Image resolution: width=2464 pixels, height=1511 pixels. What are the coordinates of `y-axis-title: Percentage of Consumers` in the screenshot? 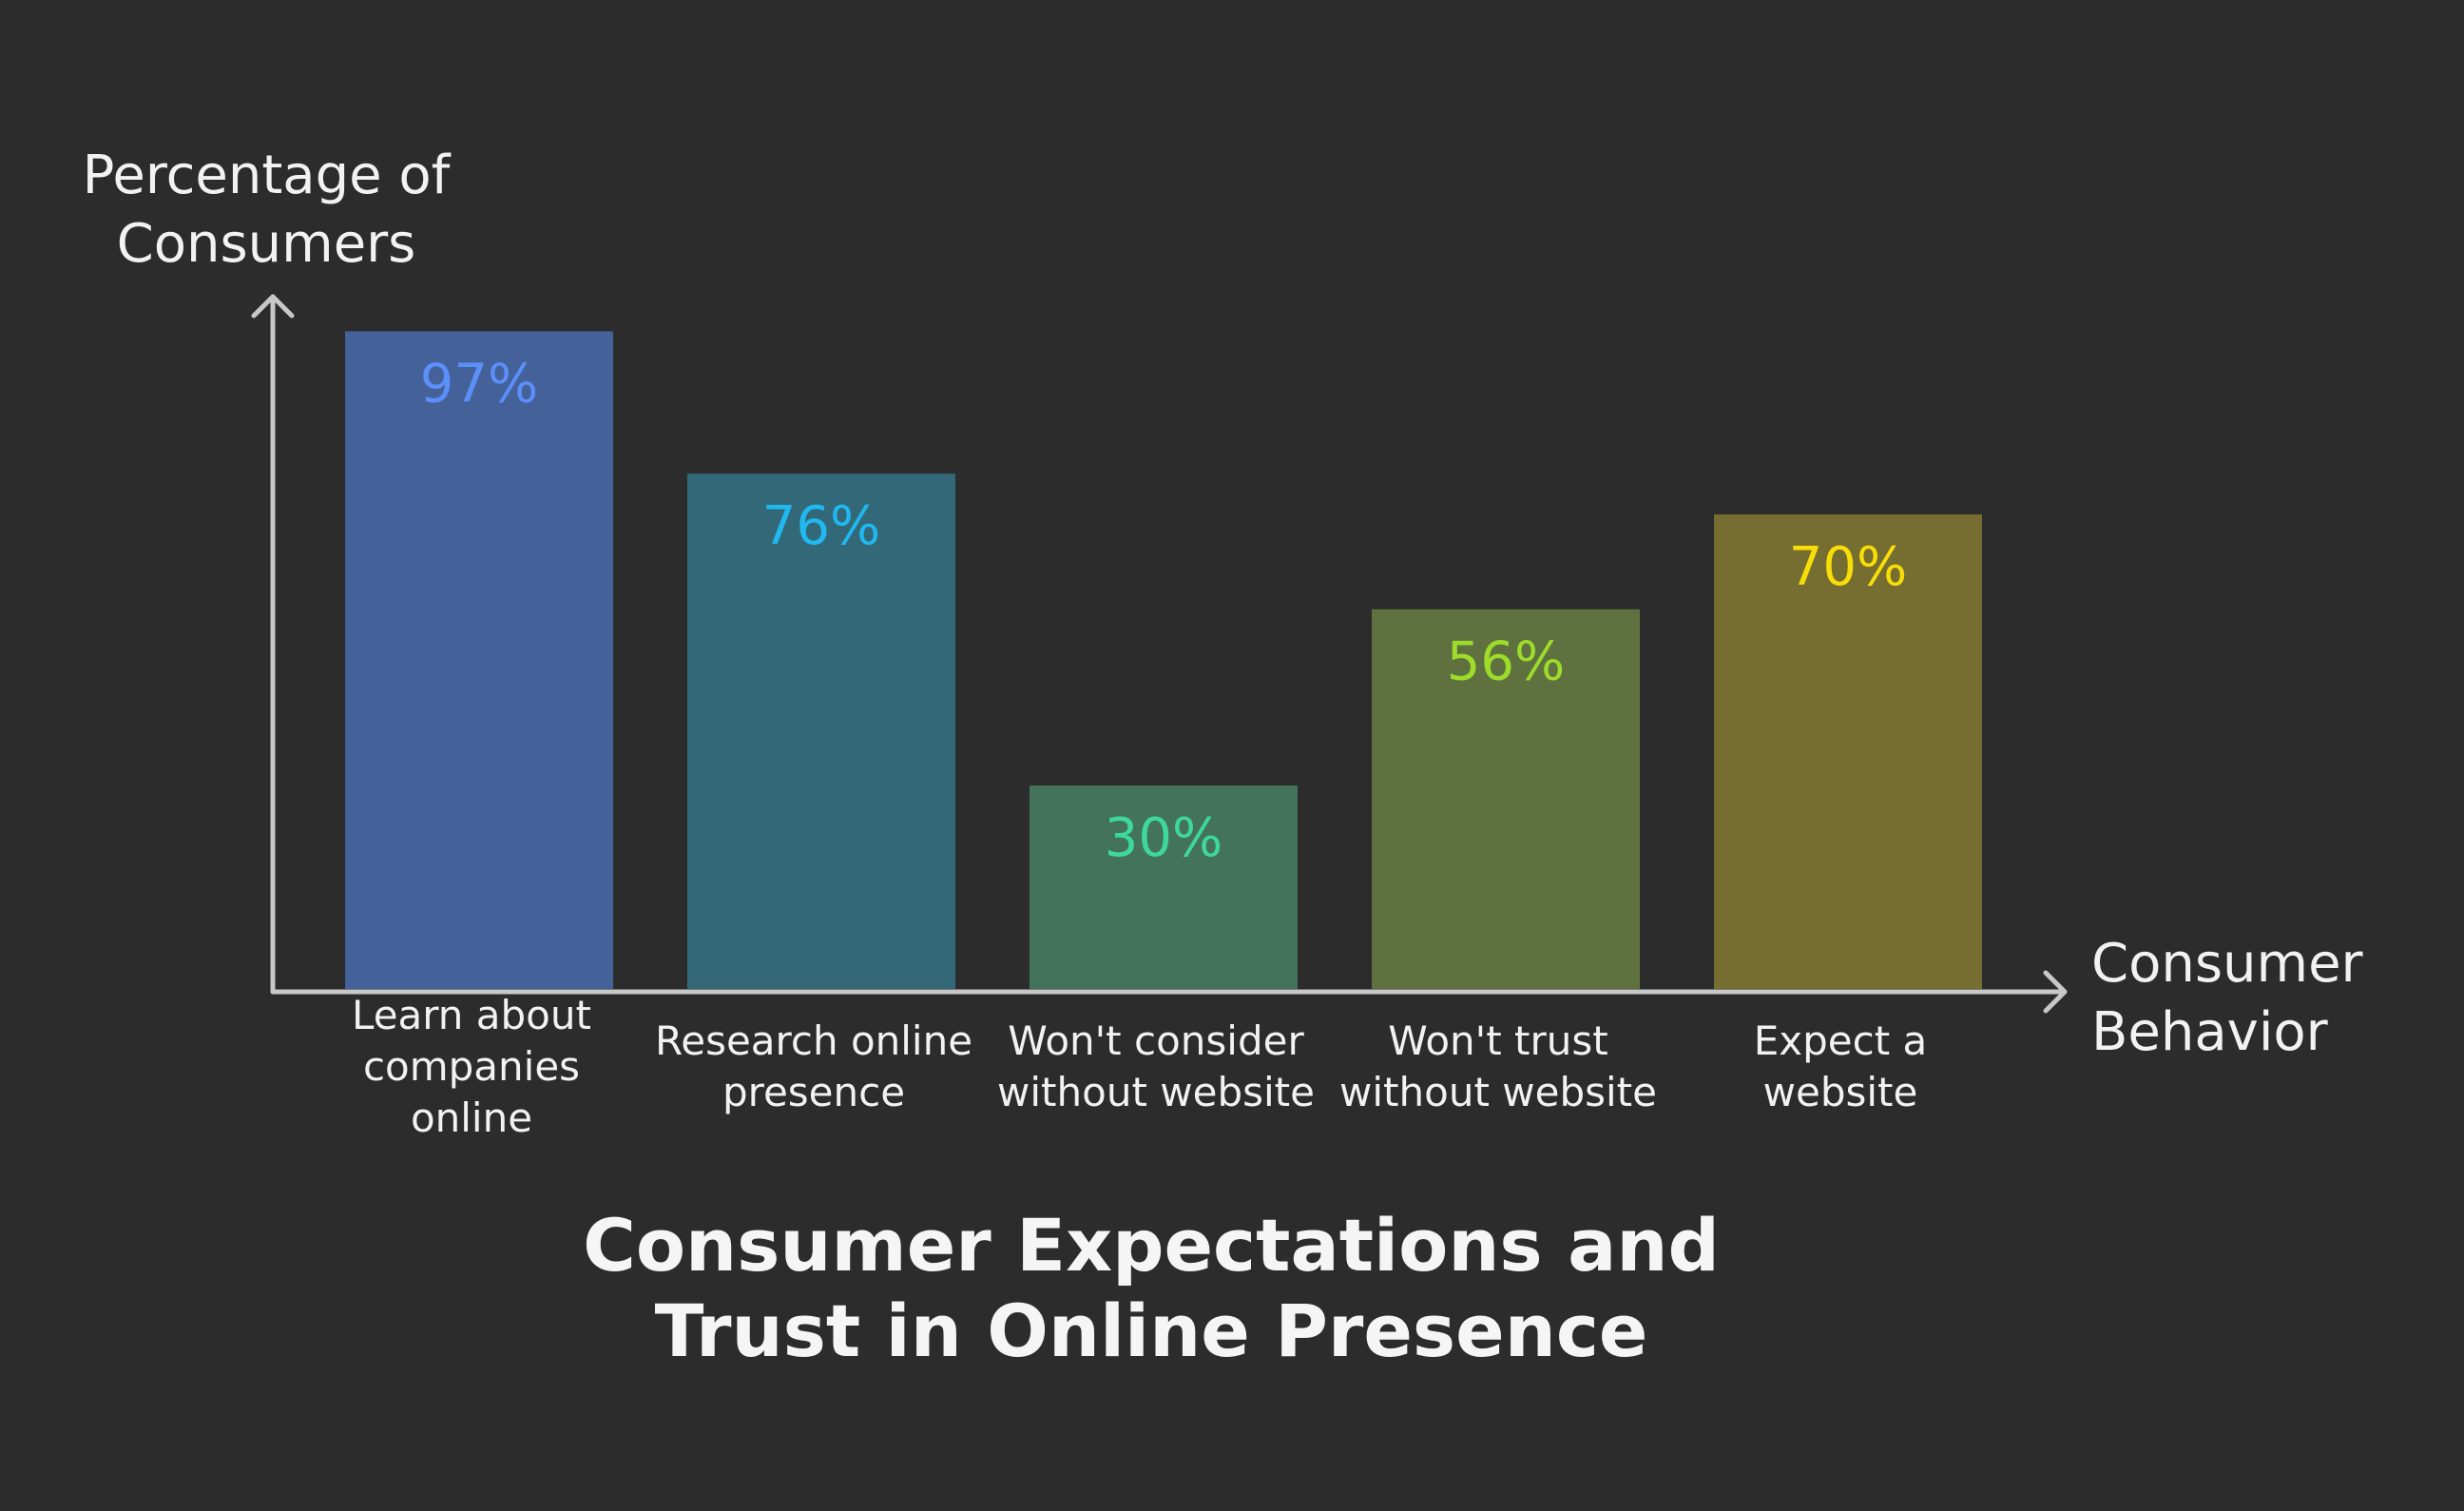 It's located at (267, 210).